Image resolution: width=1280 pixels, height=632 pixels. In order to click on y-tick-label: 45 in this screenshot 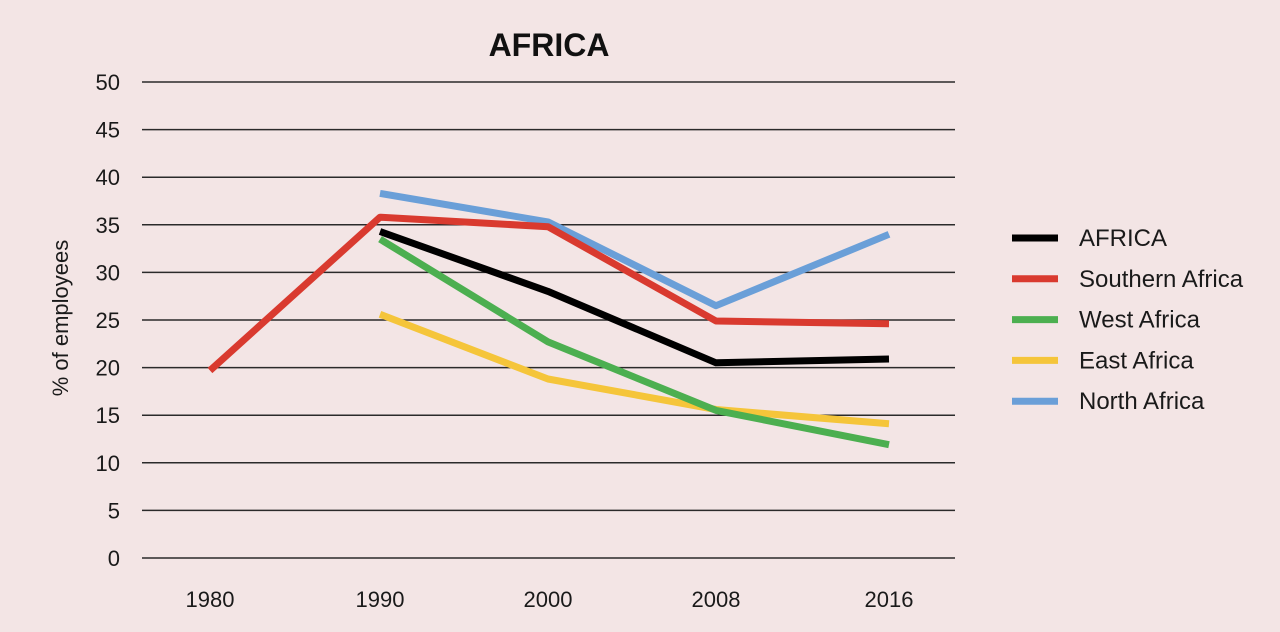, I will do `click(108, 130)`.